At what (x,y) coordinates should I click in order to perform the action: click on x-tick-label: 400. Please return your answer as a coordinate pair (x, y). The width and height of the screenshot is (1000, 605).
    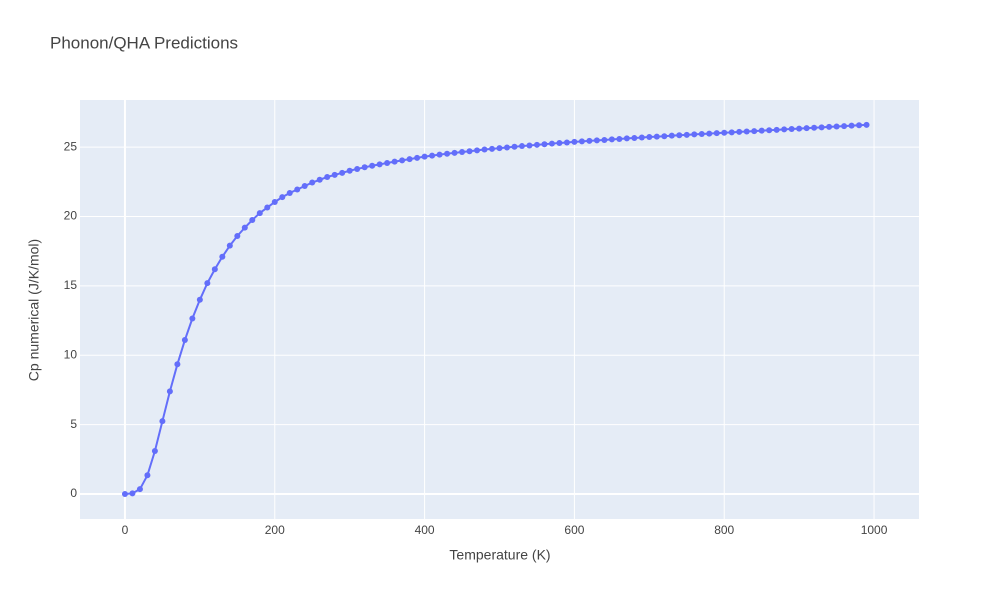
    Looking at the image, I should click on (425, 530).